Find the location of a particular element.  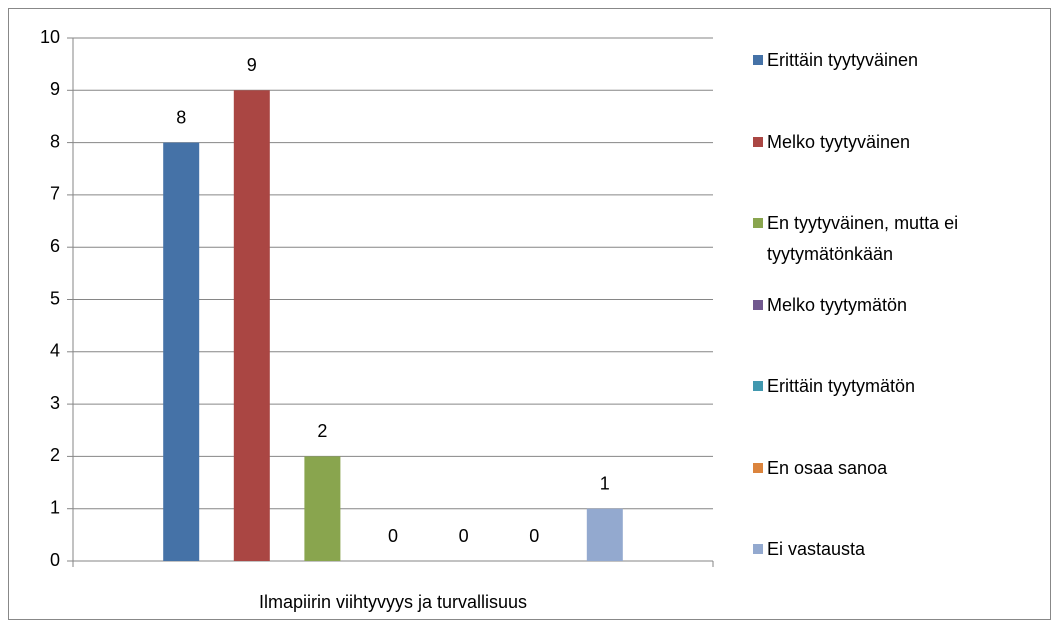

y-tick-label: 0 is located at coordinates (55, 560).